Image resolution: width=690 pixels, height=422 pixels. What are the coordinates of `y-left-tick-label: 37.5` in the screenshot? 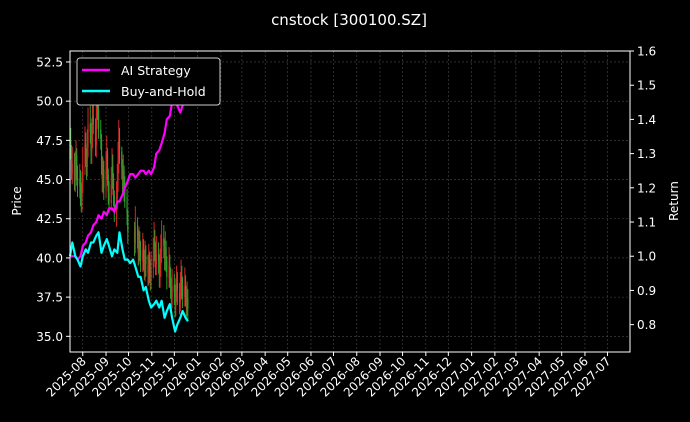 It's located at (49, 298).